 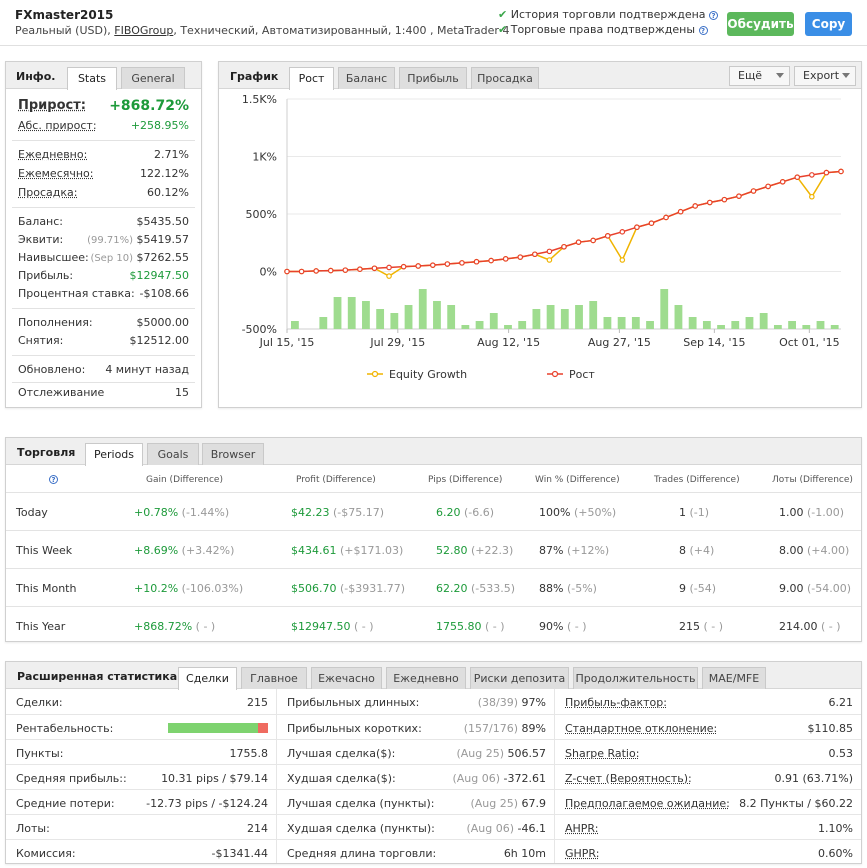 What do you see at coordinates (564, 223) in the screenshot?
I see `equity-growth-line` at bounding box center [564, 223].